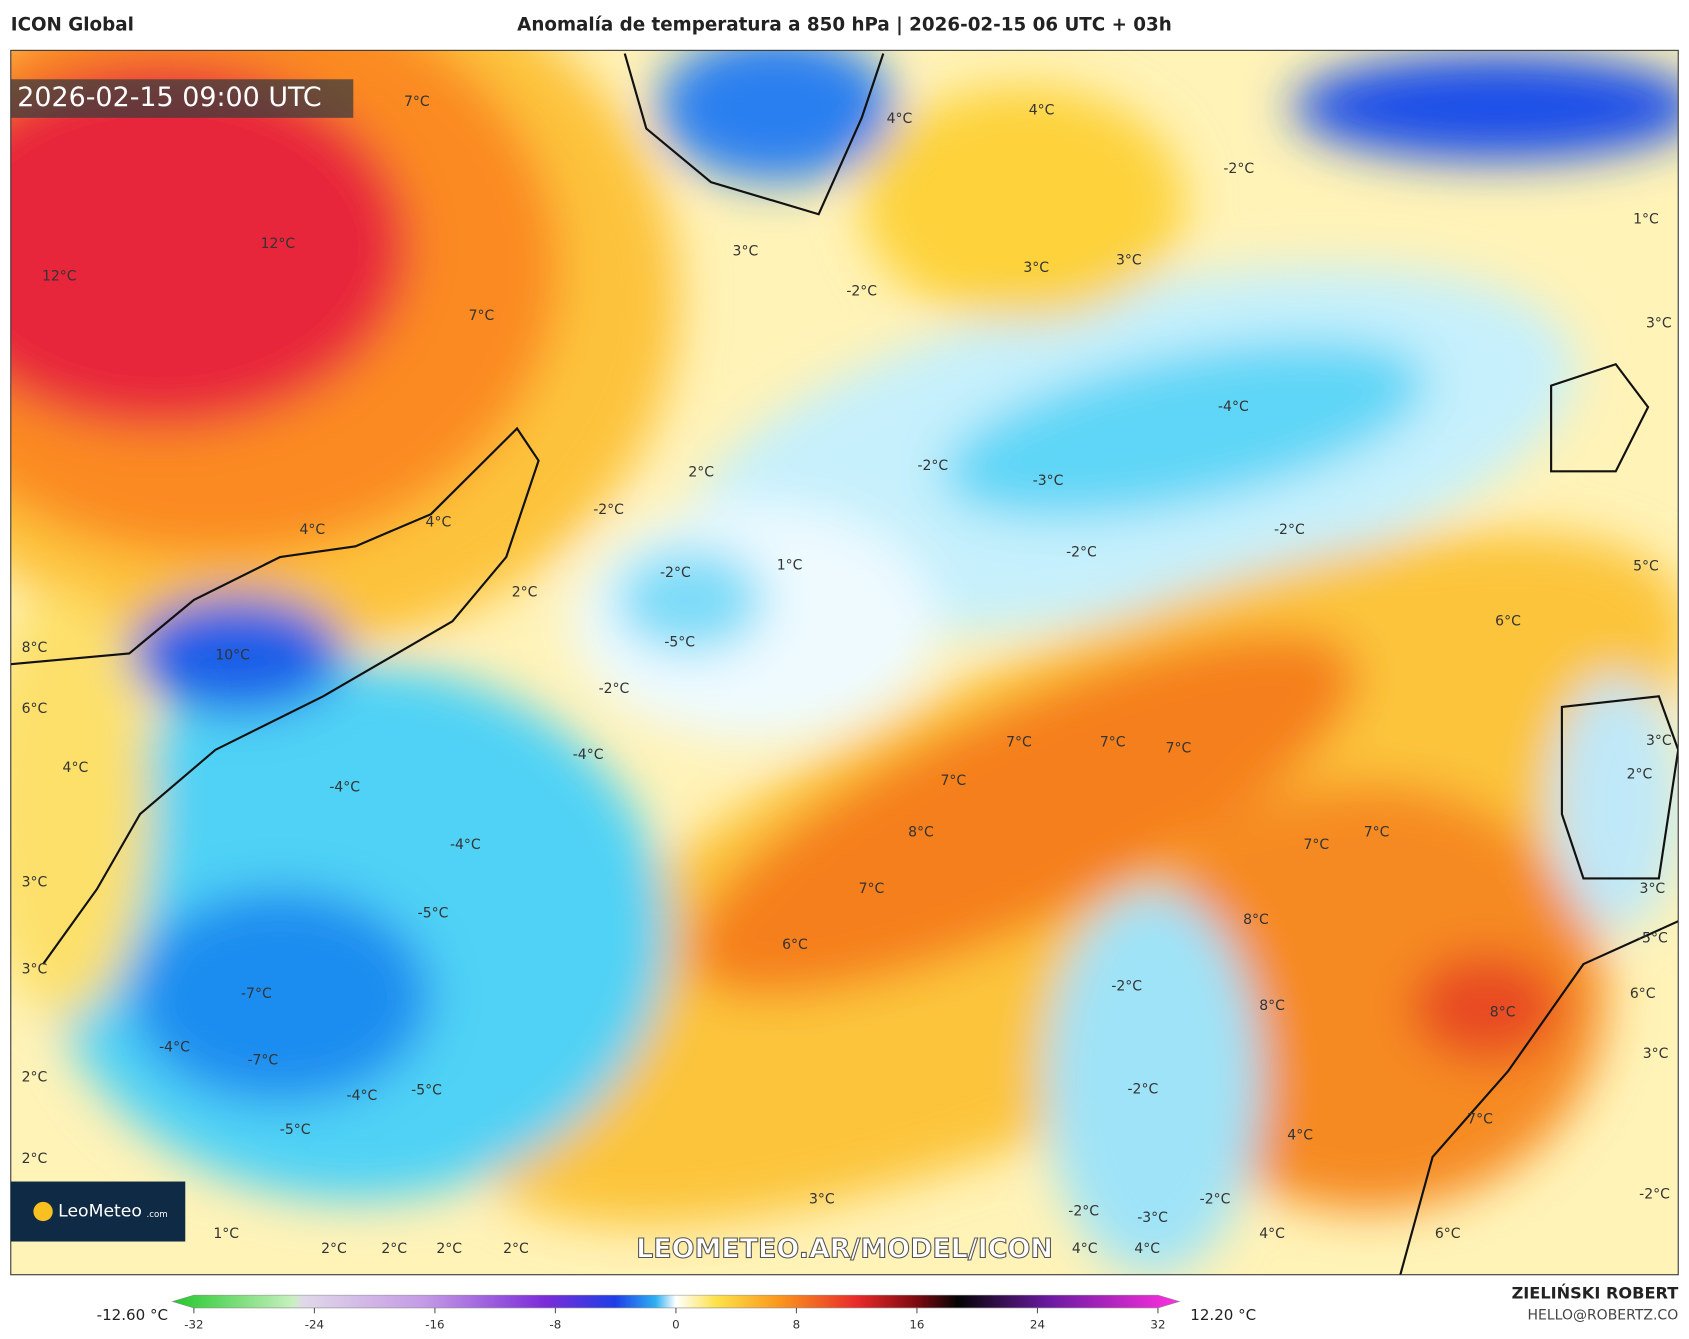 This screenshot has height=1339, width=1689. What do you see at coordinates (1223, 1315) in the screenshot?
I see `colorbar-max: 12.20 °C` at bounding box center [1223, 1315].